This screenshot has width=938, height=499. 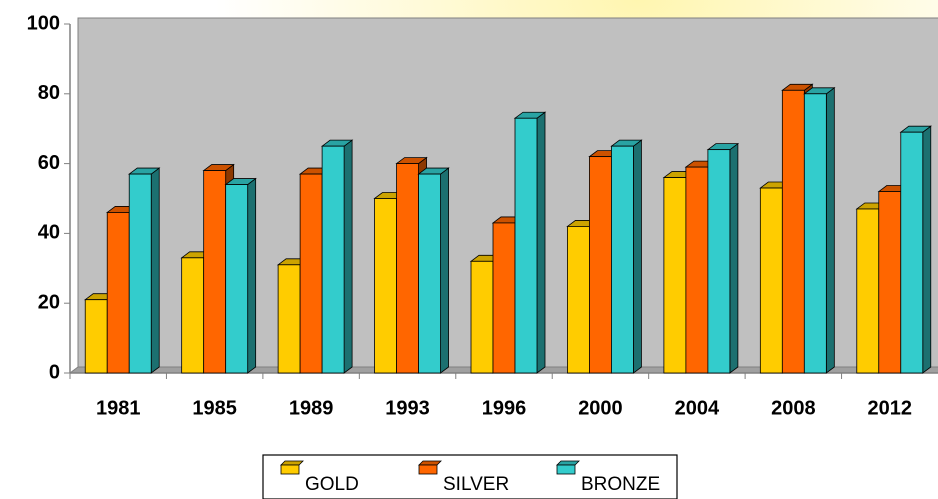 I want to click on x-tick-label: 2012, so click(x=890, y=408).